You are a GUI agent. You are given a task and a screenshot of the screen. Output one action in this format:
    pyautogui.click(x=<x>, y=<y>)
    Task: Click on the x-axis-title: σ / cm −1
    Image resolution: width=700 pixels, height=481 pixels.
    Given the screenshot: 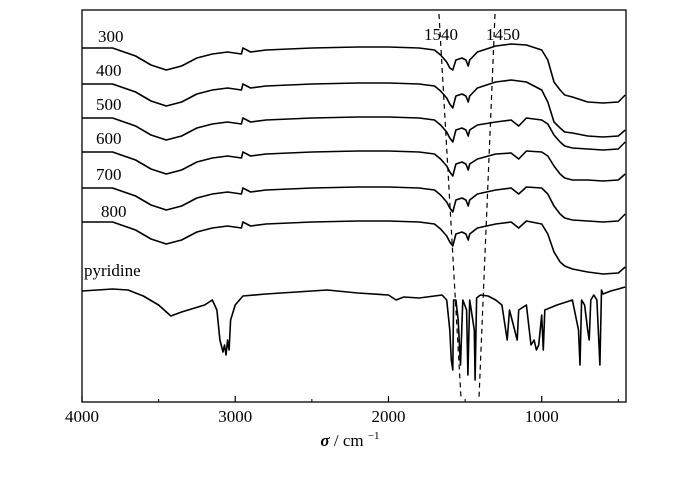 What is the action you would take?
    pyautogui.click(x=349, y=440)
    